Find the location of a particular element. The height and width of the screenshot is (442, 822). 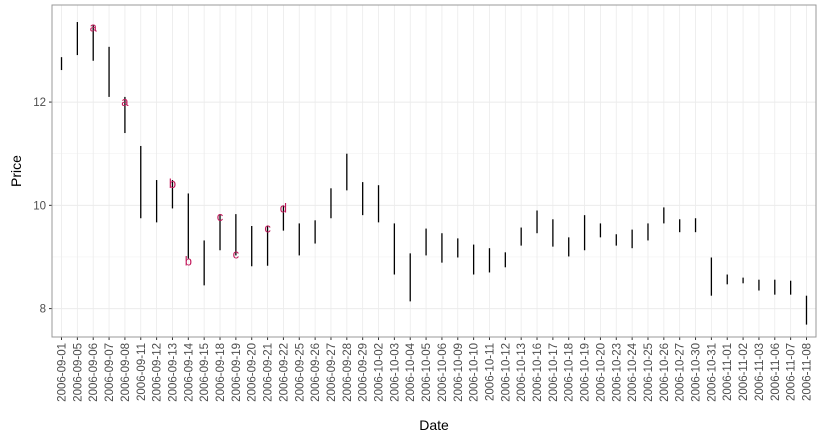

x-tick-label: 2006-09-06 is located at coordinates (94, 372).